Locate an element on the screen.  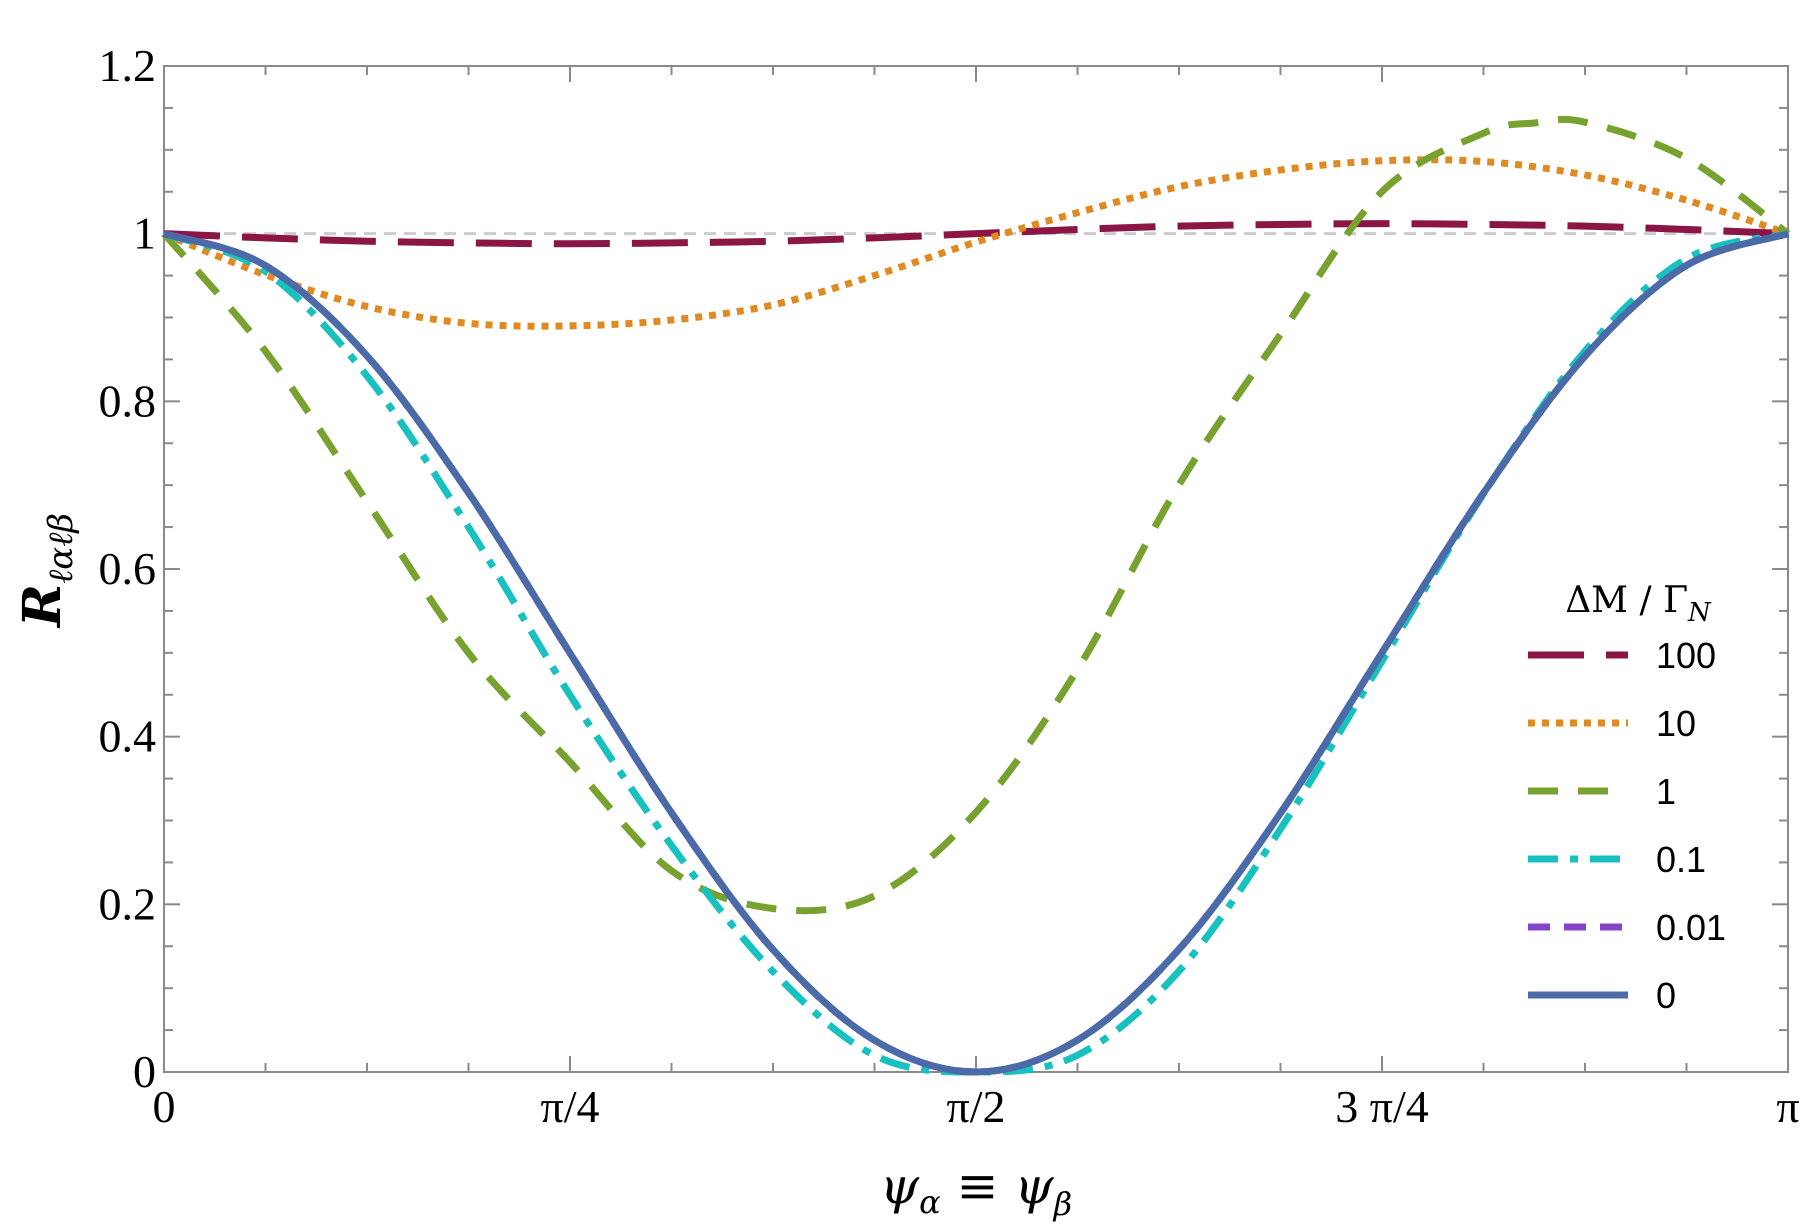
x-tick-labels: 0 π/4 π/2 3 π/4 π is located at coordinates (976, 1106).